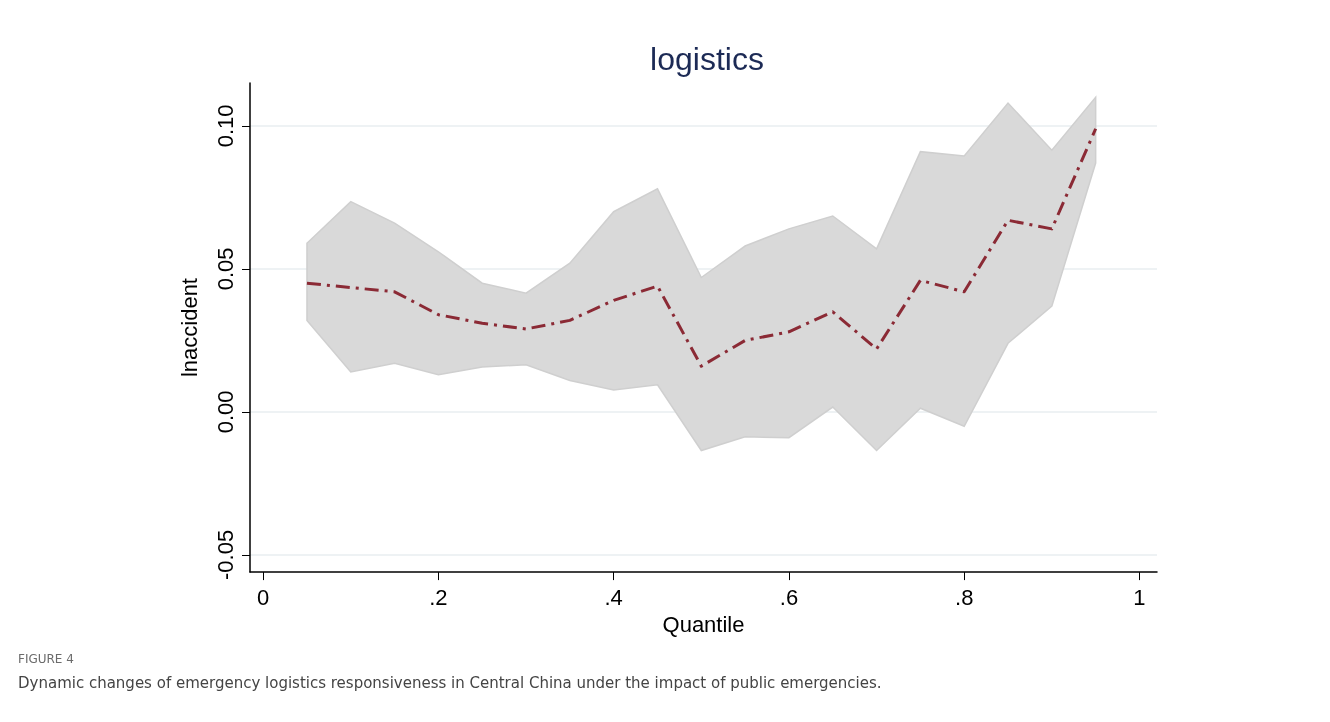  I want to click on x-tick-label: .4, so click(613, 597).